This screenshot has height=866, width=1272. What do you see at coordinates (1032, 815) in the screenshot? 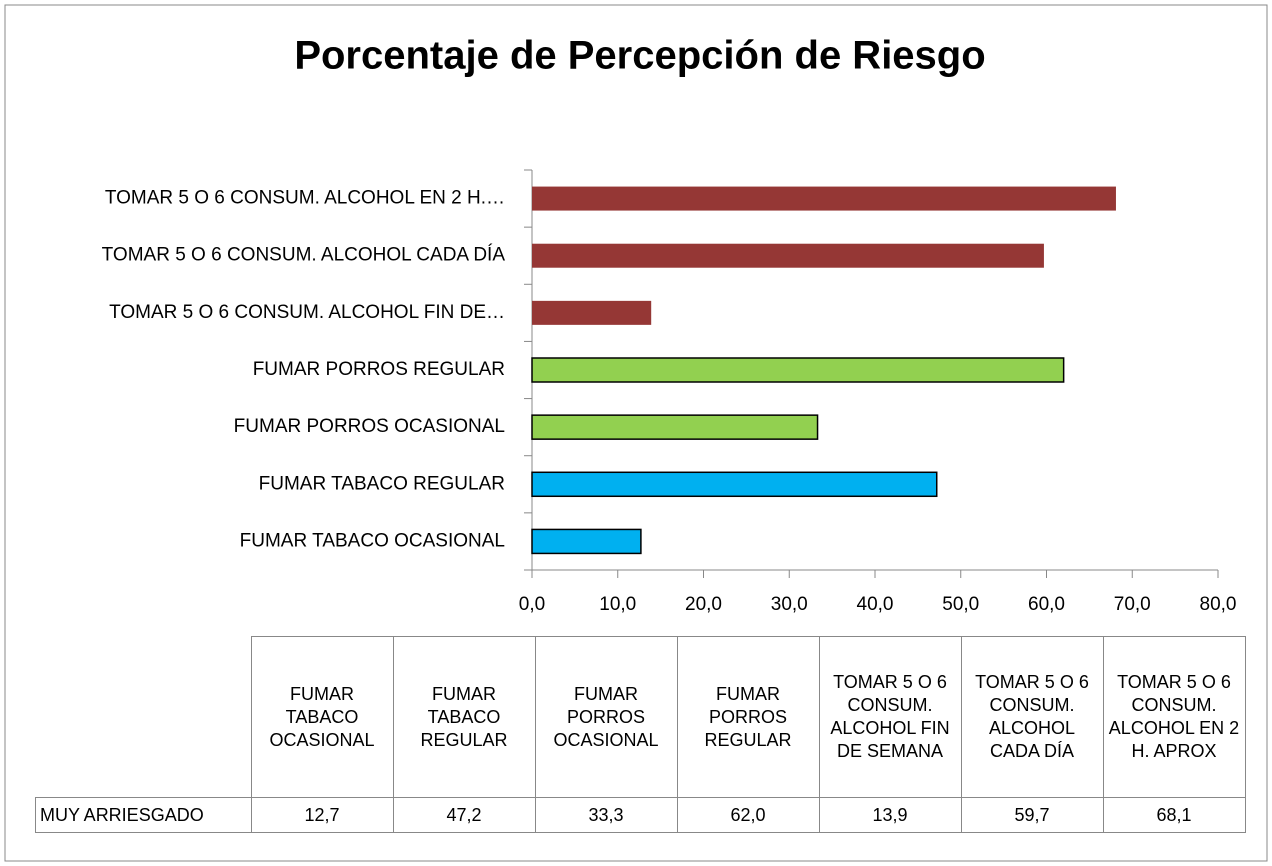
I see `table-value-cell: 59,7` at bounding box center [1032, 815].